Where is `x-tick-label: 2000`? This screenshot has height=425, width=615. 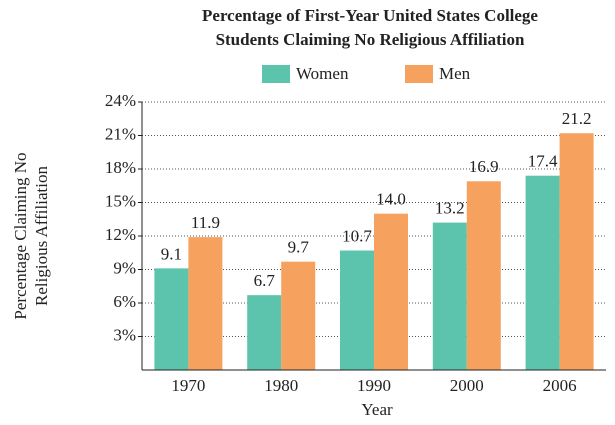 x-tick-label: 2000 is located at coordinates (467, 385).